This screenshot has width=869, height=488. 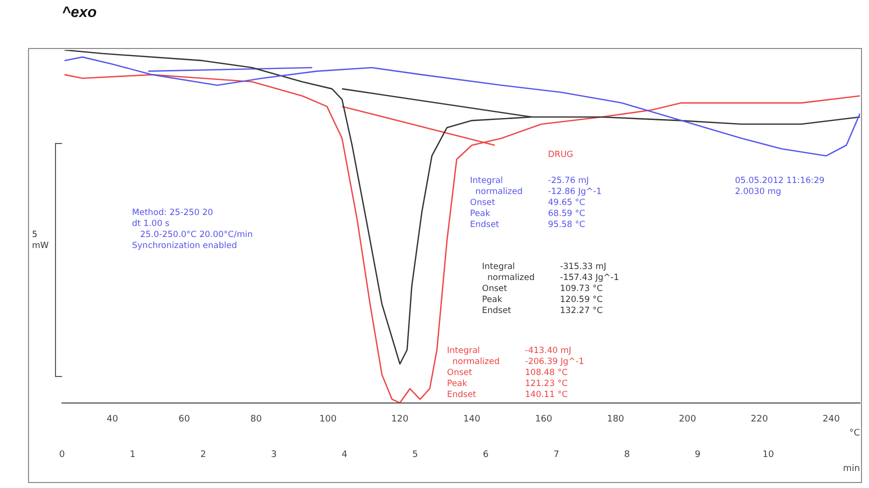 I want to click on x-tick-label: 40, so click(x=112, y=419).